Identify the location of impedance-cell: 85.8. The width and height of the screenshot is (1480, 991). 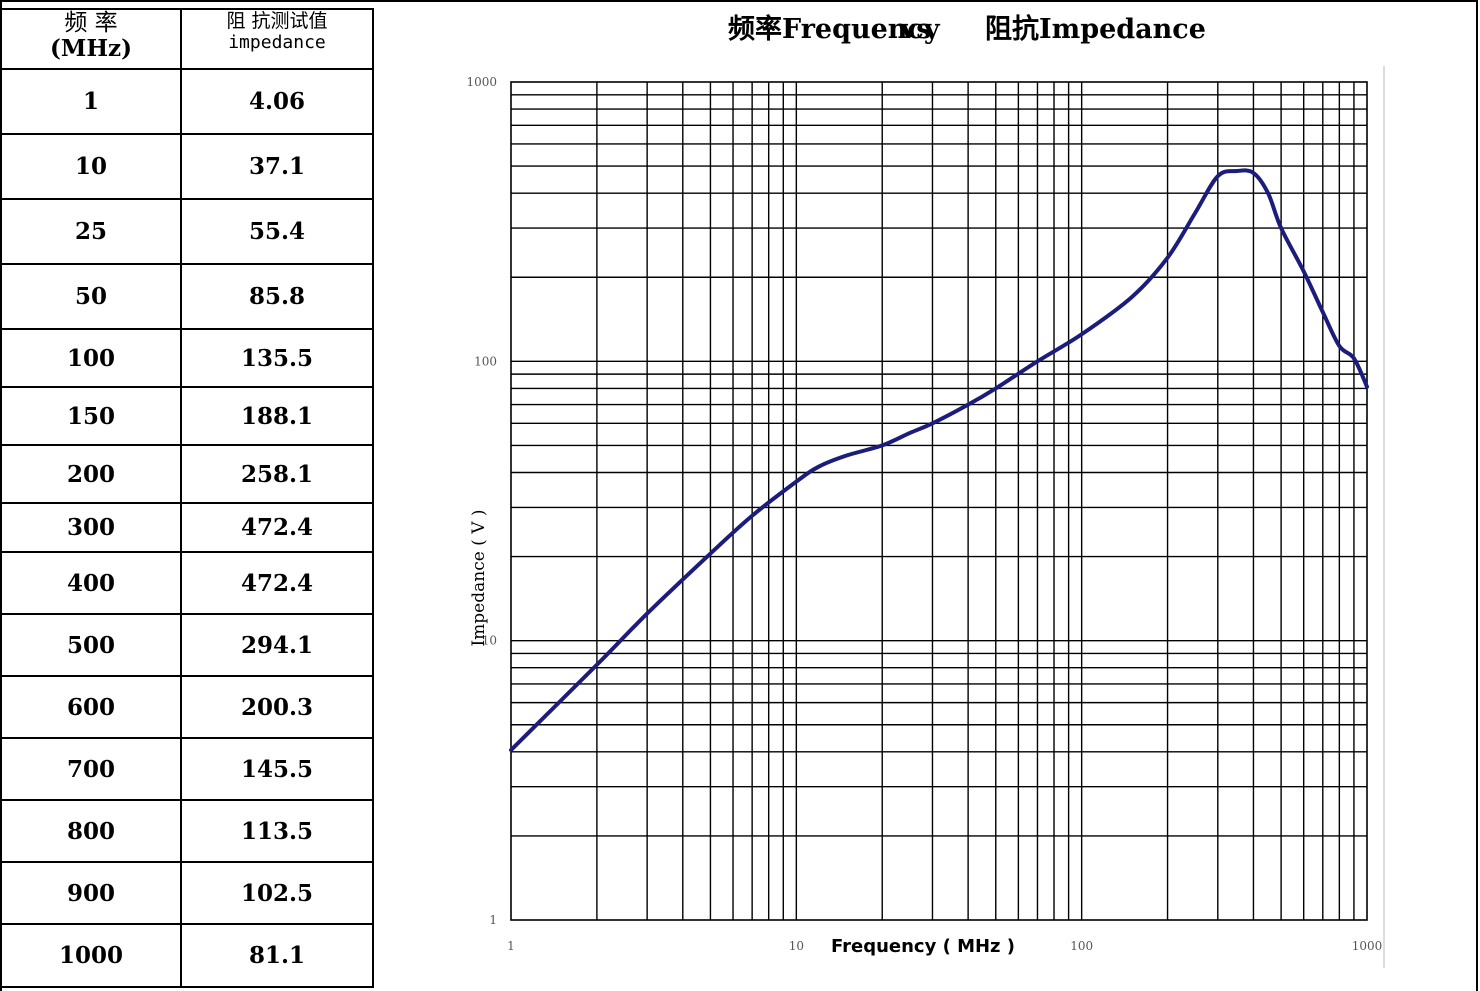
(277, 296).